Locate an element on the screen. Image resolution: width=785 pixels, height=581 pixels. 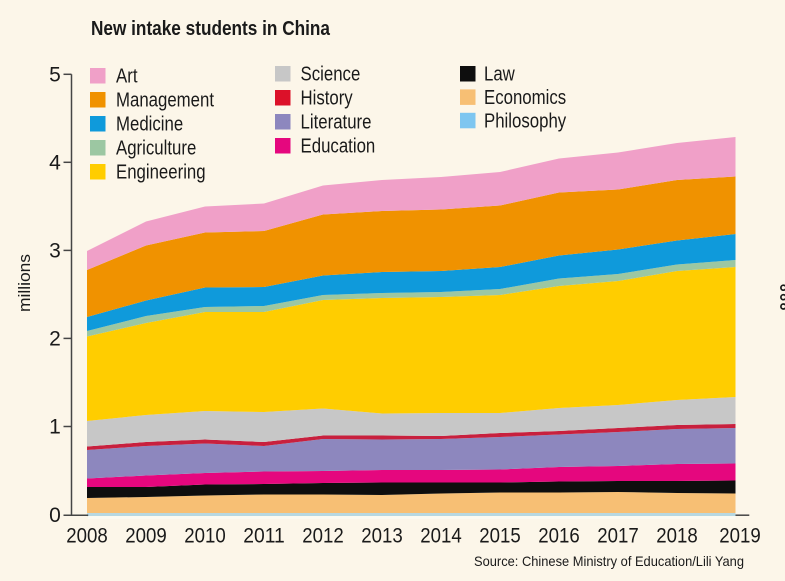
svg-text: Art is located at coordinates (127, 77).